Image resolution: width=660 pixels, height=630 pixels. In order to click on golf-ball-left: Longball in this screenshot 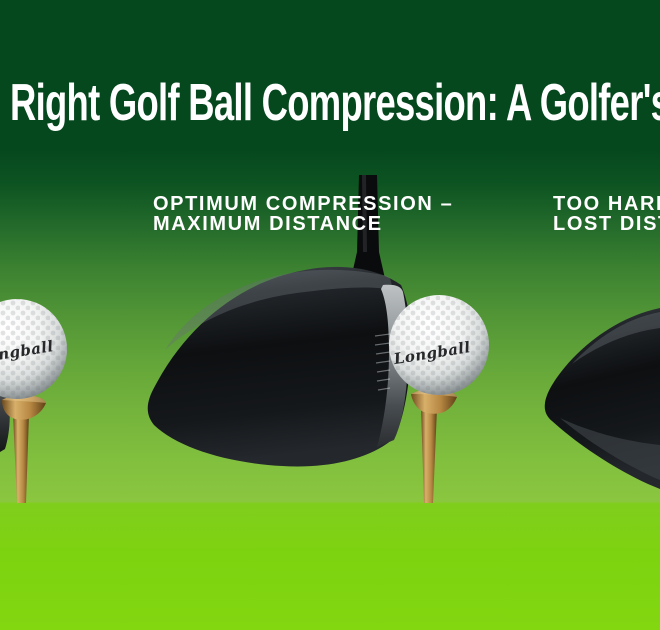, I will do `click(33, 349)`.